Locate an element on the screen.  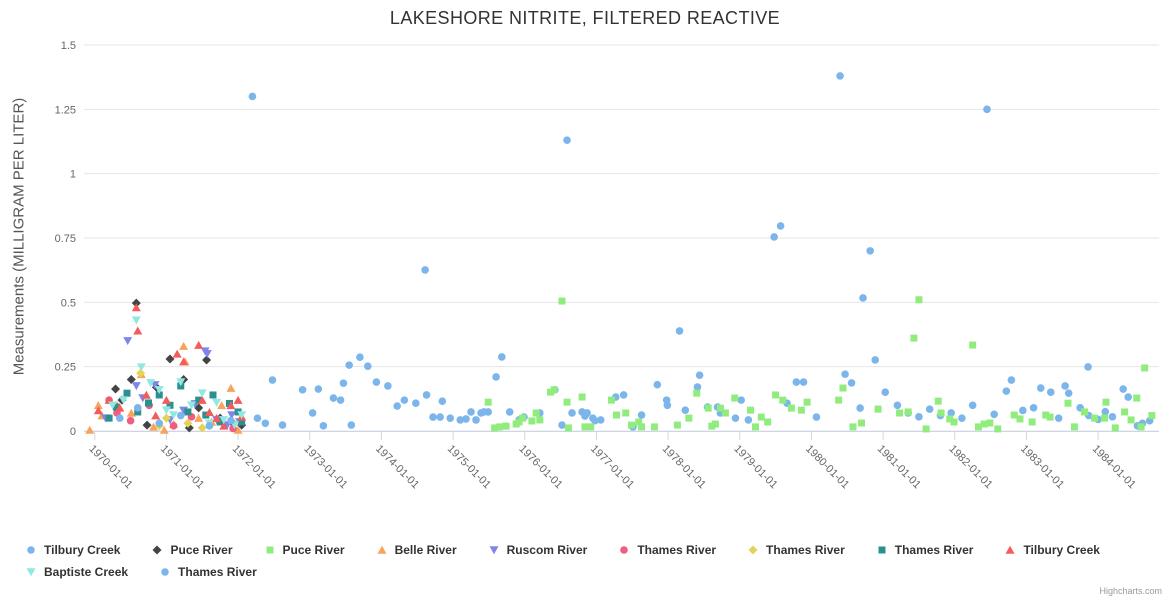
legend-item-6-thames-river: Thames River is located at coordinates (795, 550).